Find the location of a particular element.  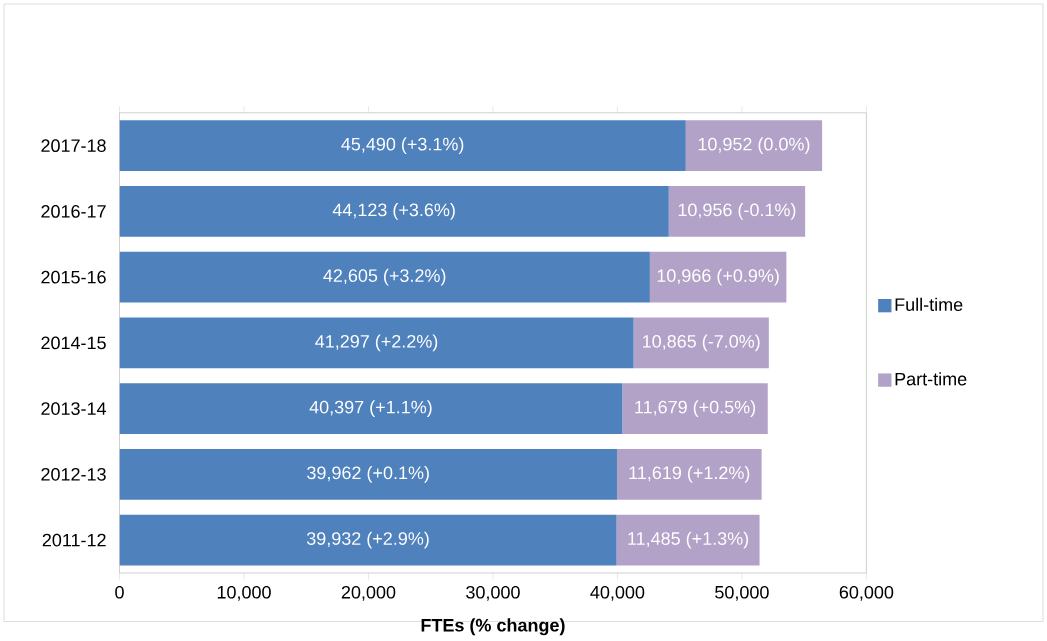

y-tick-label: 2012-13 is located at coordinates (73, 474).